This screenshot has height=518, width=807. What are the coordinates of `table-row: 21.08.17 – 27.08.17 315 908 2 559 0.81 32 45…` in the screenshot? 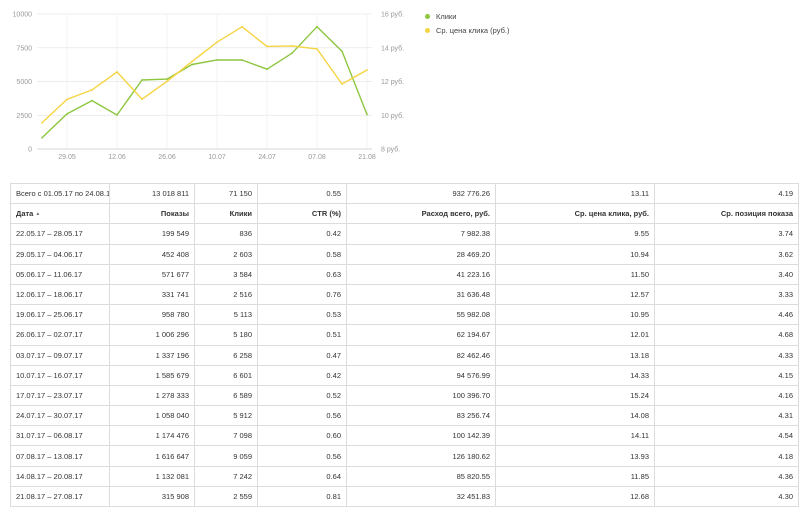 It's located at (404, 496).